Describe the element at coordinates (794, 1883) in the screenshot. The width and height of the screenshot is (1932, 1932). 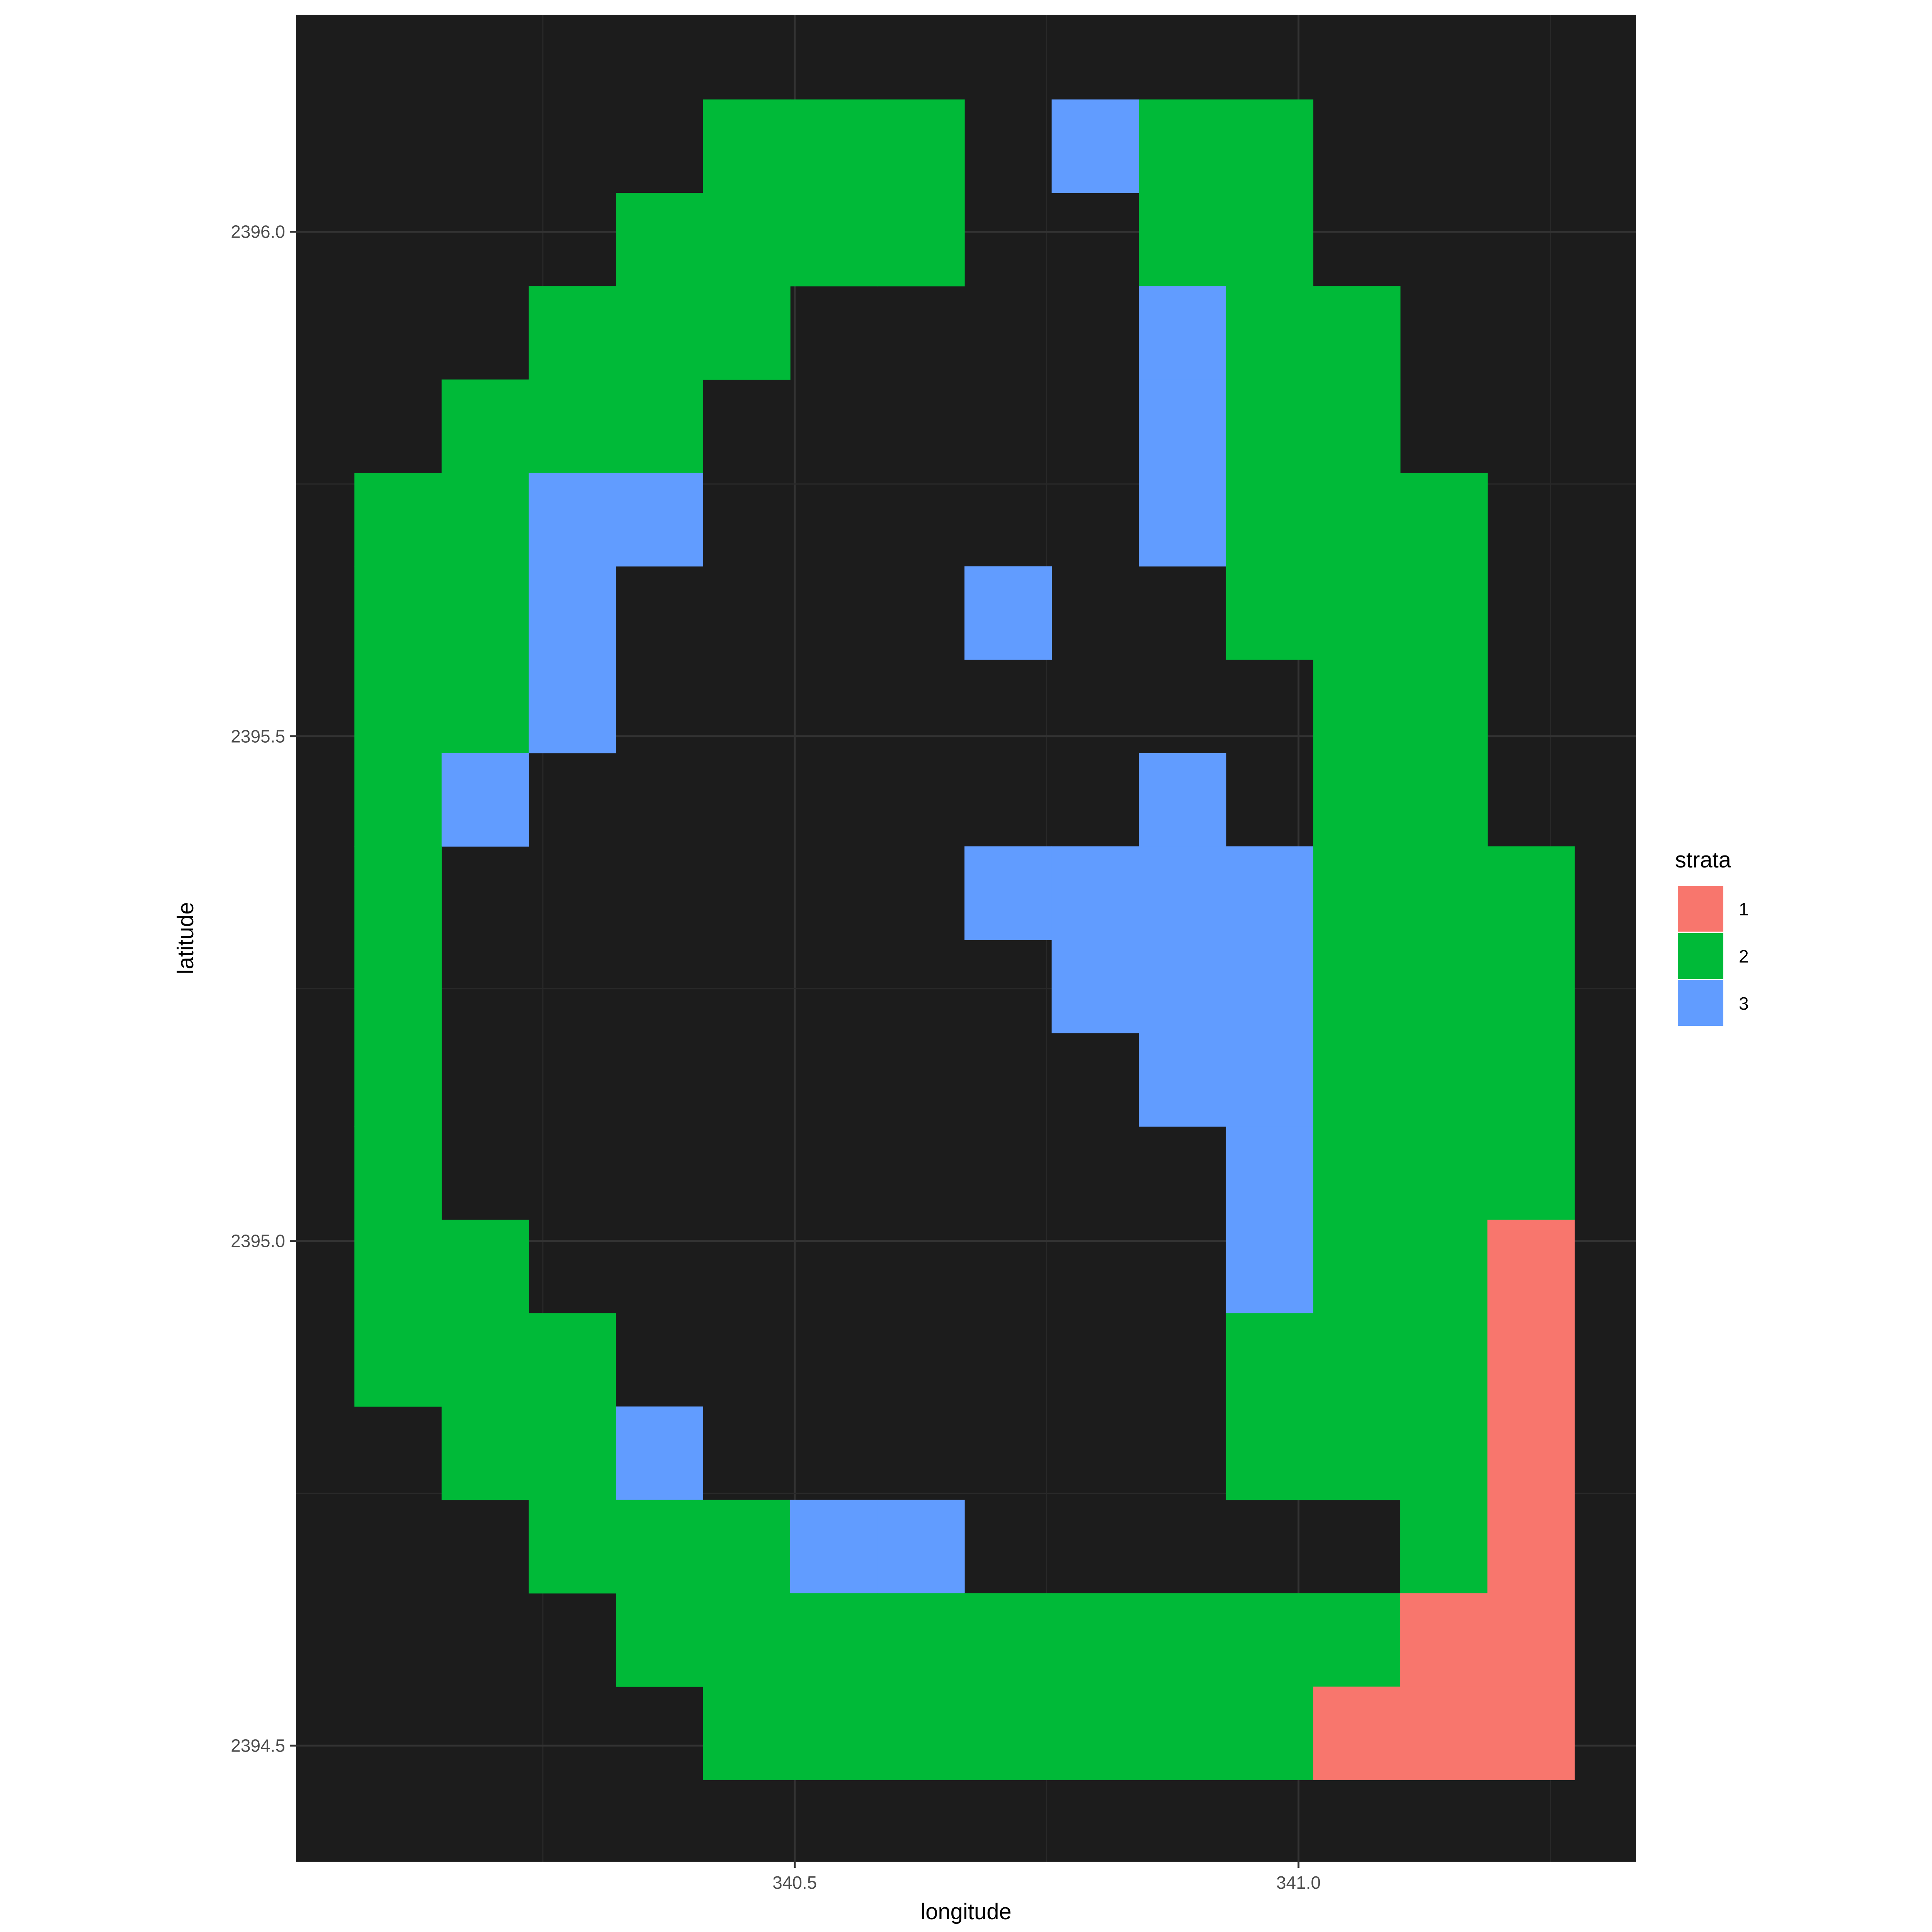
I see `x-tick-label: 340.5` at that location.